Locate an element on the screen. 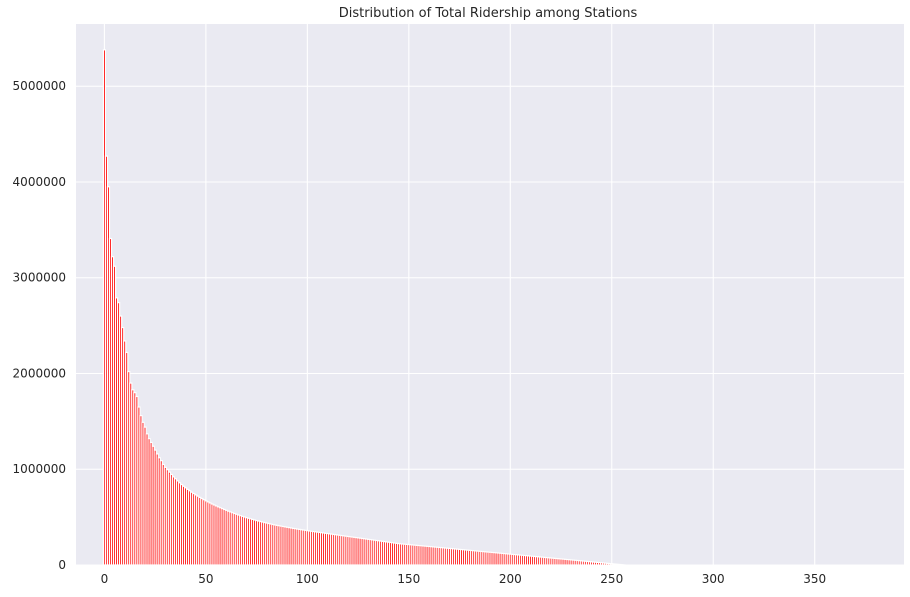 The height and width of the screenshot is (597, 910). y-tick-label: 3000000 is located at coordinates (39, 278).